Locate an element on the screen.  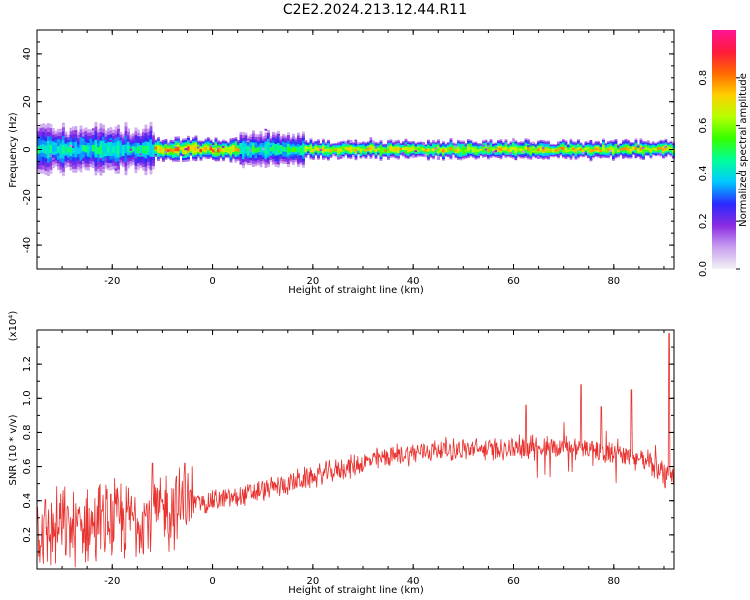
colorbar-tick-label: 0.2 is located at coordinates (703, 221).